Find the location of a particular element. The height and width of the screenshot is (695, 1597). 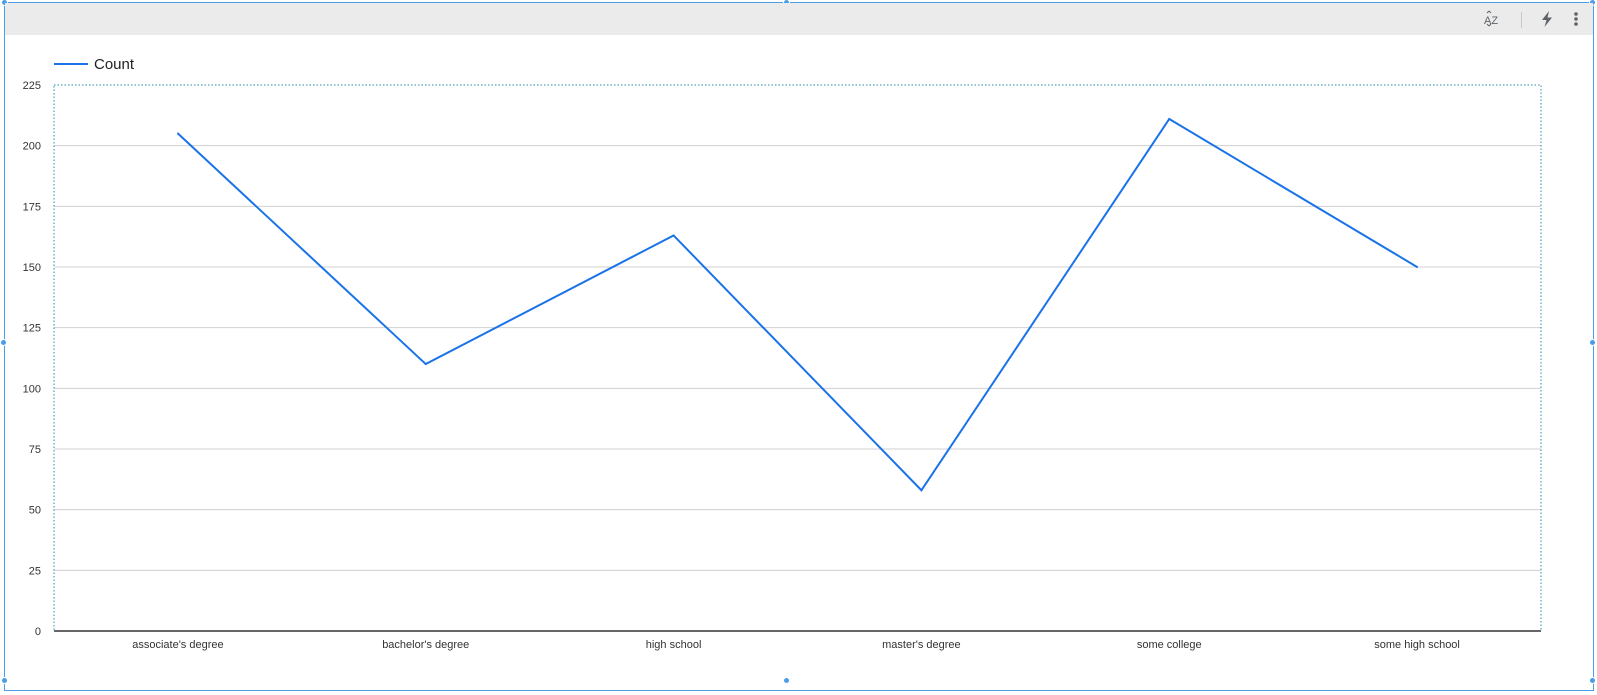

resize-handle-right is located at coordinates (1592, 342).